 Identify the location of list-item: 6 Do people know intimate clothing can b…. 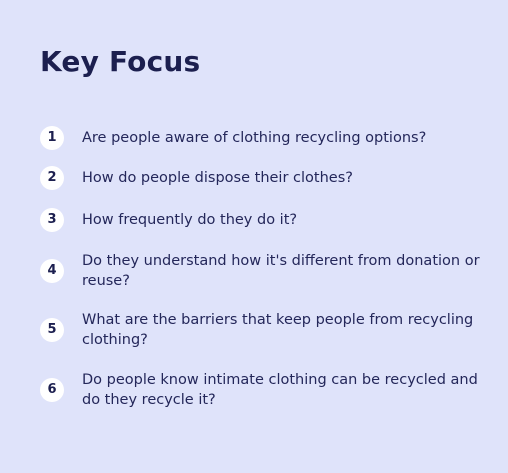
(260, 390).